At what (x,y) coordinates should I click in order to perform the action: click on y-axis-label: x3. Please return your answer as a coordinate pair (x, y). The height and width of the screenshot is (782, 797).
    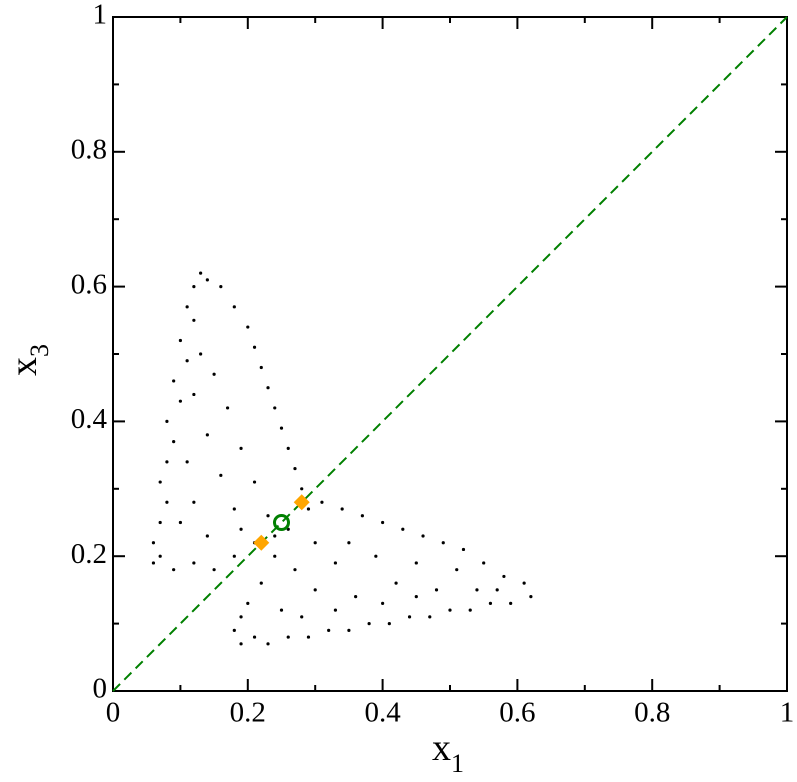
    Looking at the image, I should click on (28, 360).